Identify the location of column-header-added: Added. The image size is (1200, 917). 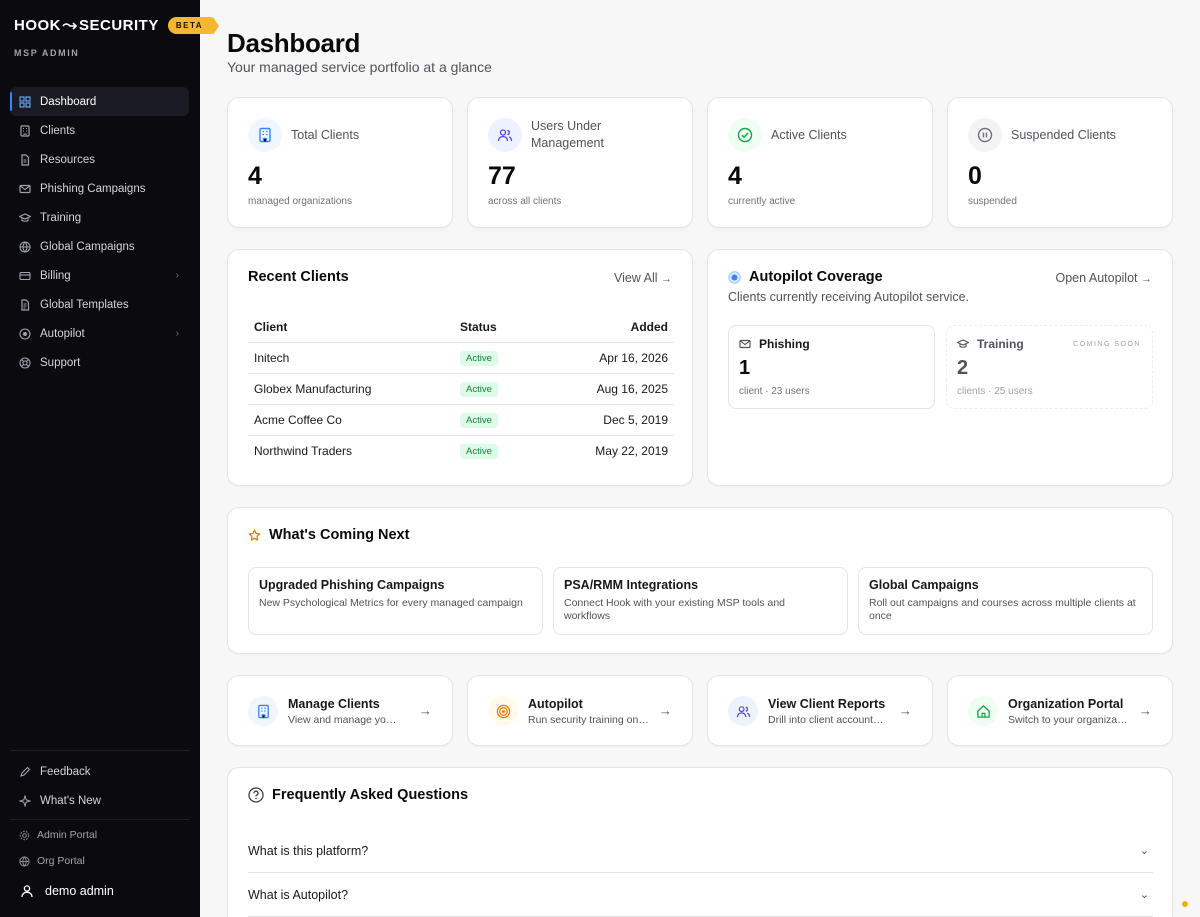
(619, 327).